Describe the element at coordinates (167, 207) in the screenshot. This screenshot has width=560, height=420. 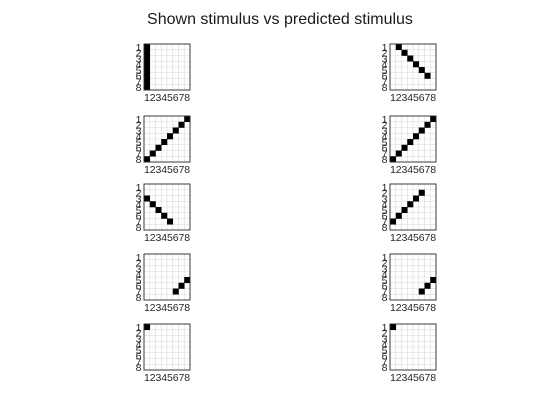
I see `panel-frame` at that location.